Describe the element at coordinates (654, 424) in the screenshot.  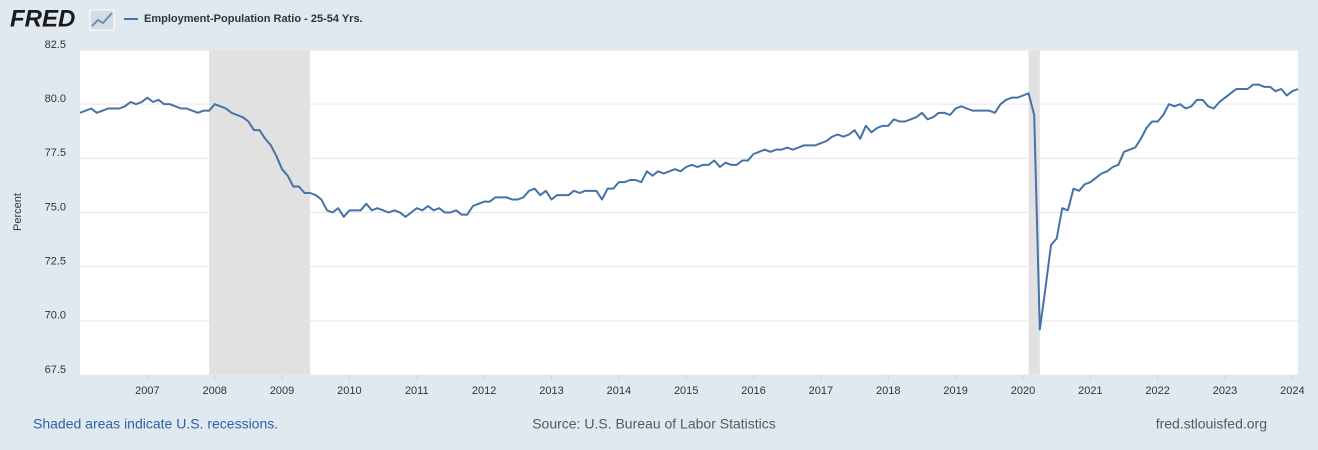
I see `source: Source: U.S. Bureau of Labor Statistics` at that location.